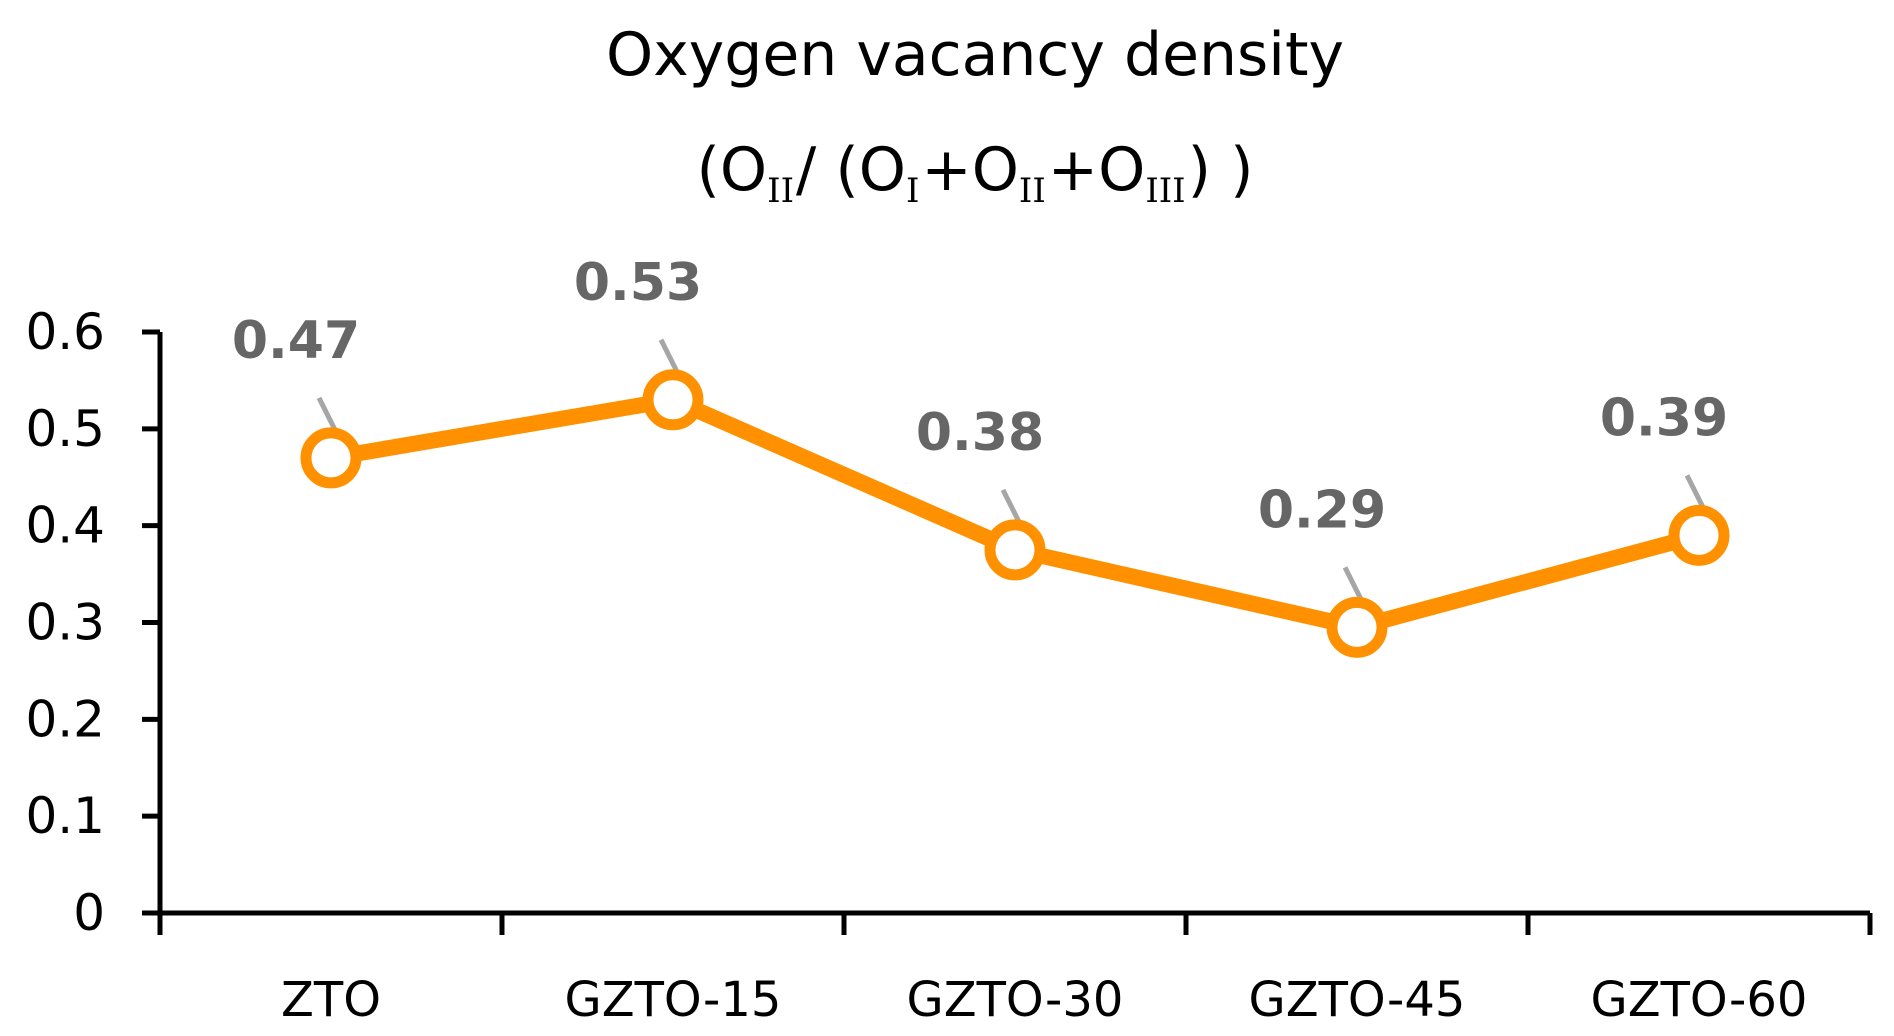  I want to click on x-tick-label: GZTO-30, so click(1015, 1000).